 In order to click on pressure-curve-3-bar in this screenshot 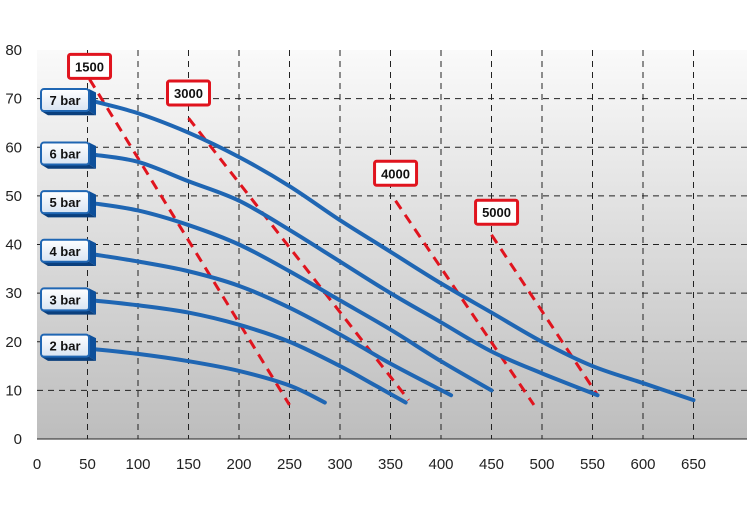, I will do `click(249, 351)`.